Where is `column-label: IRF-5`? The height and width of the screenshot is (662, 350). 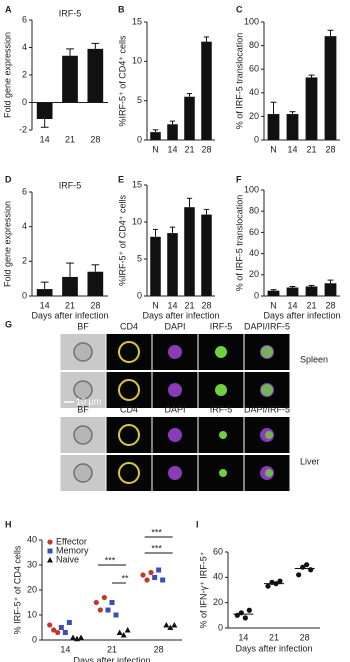 column-label: IRF-5 is located at coordinates (221, 409).